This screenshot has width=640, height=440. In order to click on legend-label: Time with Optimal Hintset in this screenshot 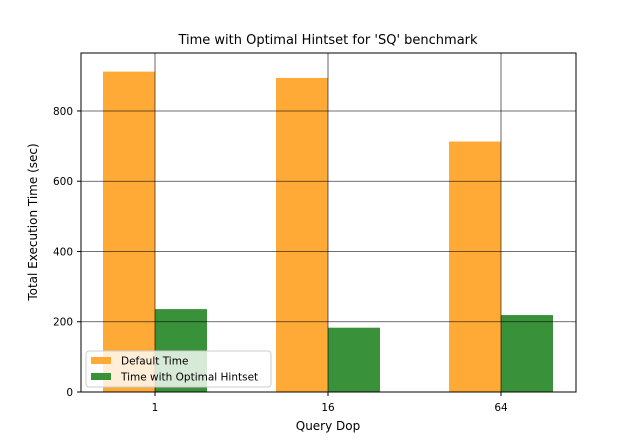, I will do `click(189, 378)`.